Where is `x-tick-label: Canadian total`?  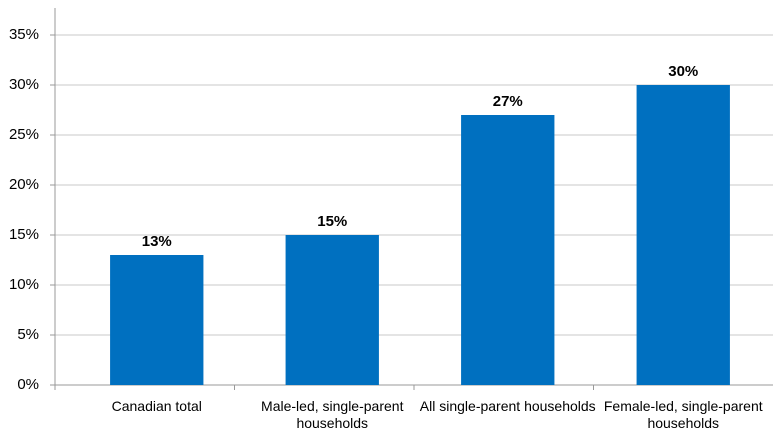 x-tick-label: Canadian total is located at coordinates (156, 406).